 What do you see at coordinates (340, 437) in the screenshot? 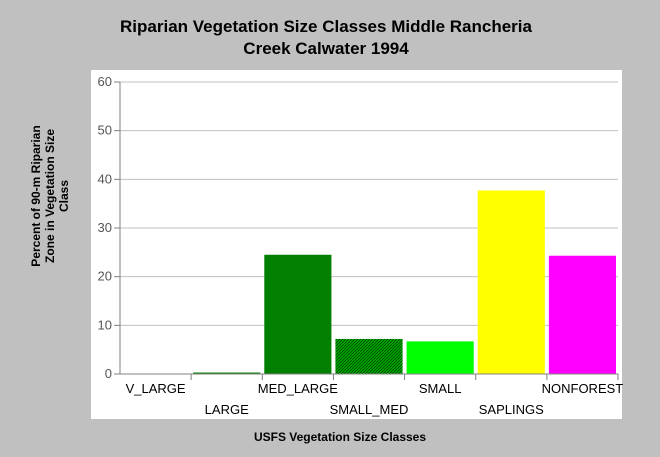
I see `x-axis-title: USFS Vegetation Size Classes` at bounding box center [340, 437].